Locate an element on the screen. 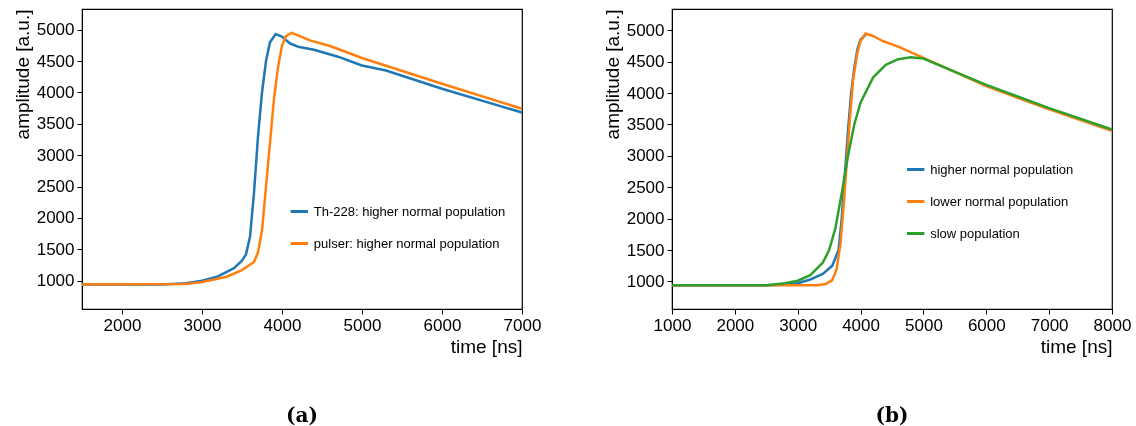 The height and width of the screenshot is (426, 1136). text: (a) is located at coordinates (302, 414).